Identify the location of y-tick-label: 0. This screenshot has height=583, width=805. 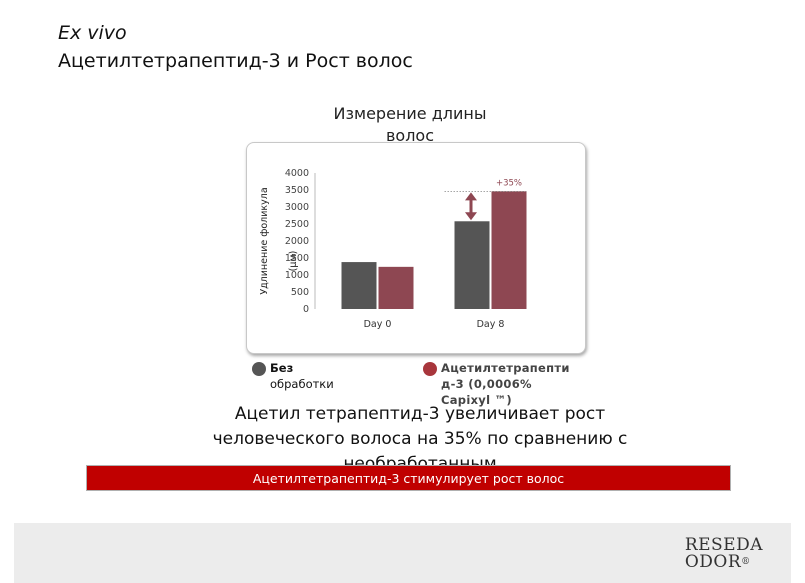
(306, 309).